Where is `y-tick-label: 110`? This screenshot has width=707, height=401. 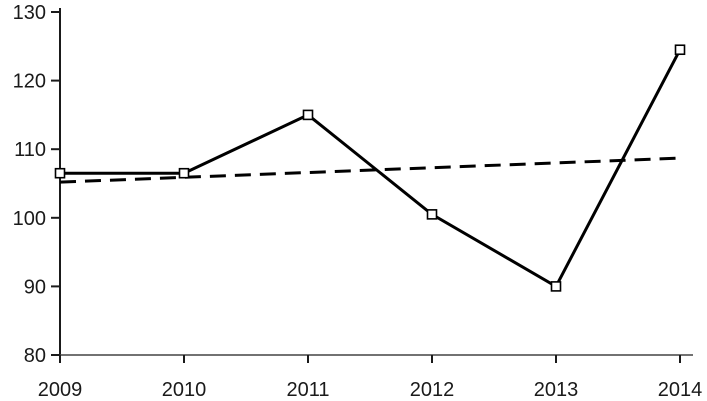
y-tick-label: 110 is located at coordinates (30, 150).